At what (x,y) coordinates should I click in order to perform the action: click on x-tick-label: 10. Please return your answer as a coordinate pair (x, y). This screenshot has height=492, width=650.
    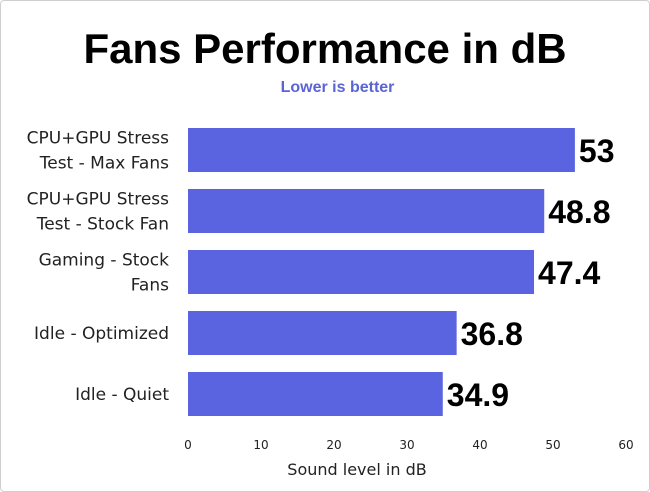
    Looking at the image, I should click on (260, 445).